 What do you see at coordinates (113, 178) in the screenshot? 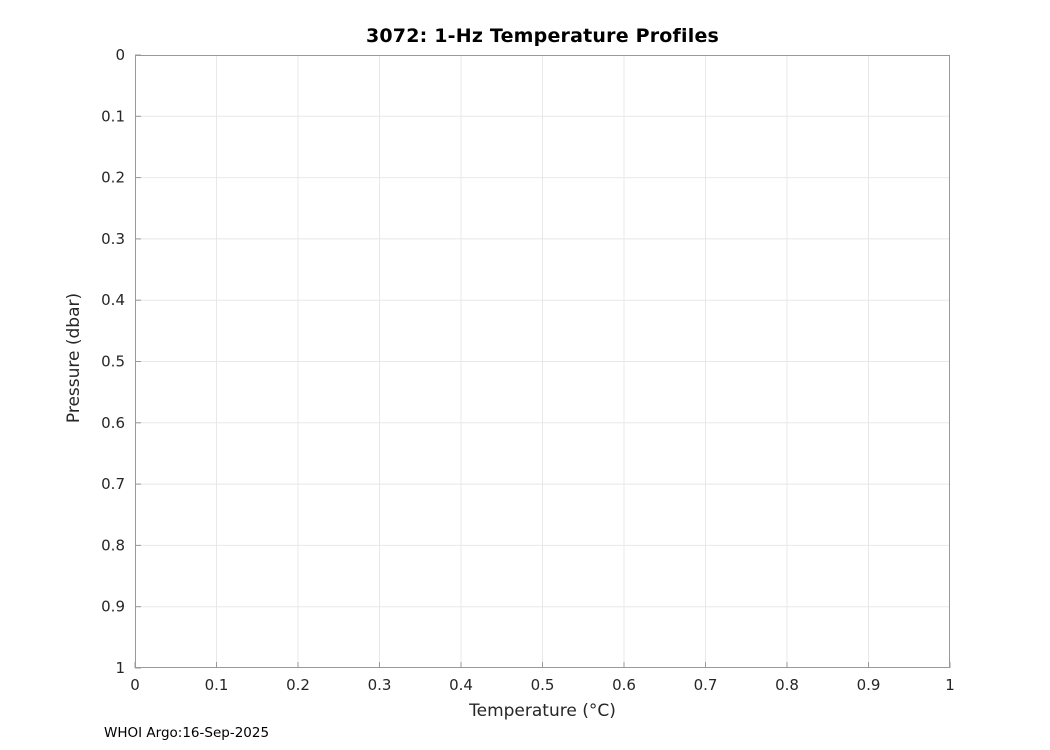
I see `y-tick-label: 0.2` at bounding box center [113, 178].